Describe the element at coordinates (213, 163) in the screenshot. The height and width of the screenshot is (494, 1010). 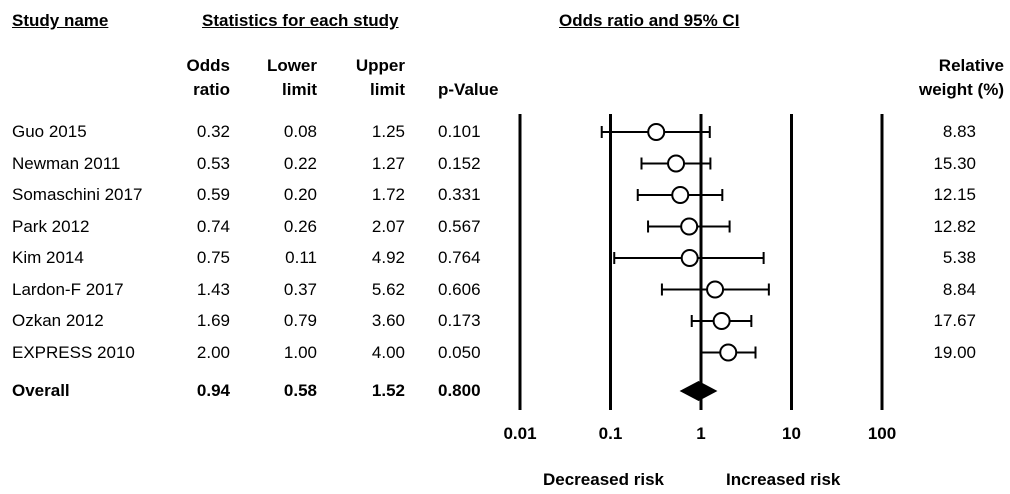
I see `odds-ratio-value: 0.53` at that location.